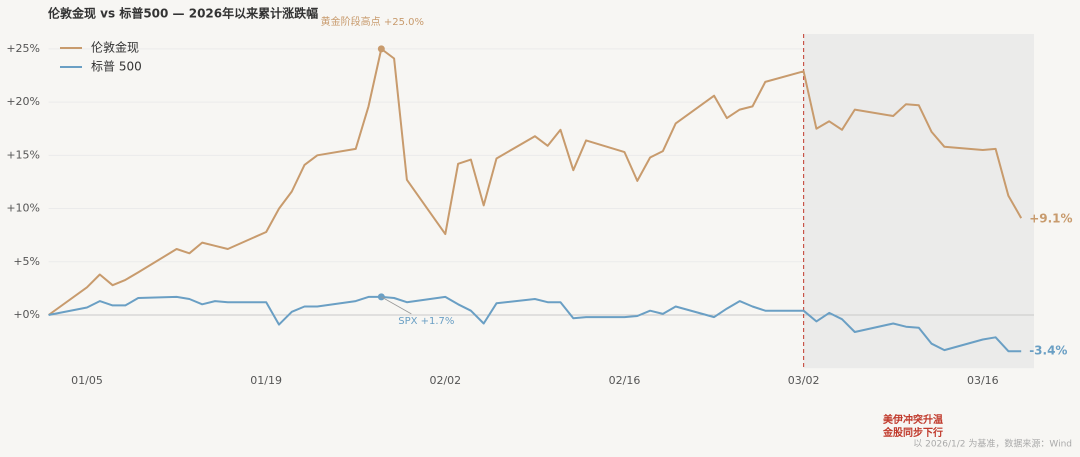  What do you see at coordinates (992, 444) in the screenshot?
I see `footnote: 以 2026/1/2 为基准，数据来源：Wind` at bounding box center [992, 444].